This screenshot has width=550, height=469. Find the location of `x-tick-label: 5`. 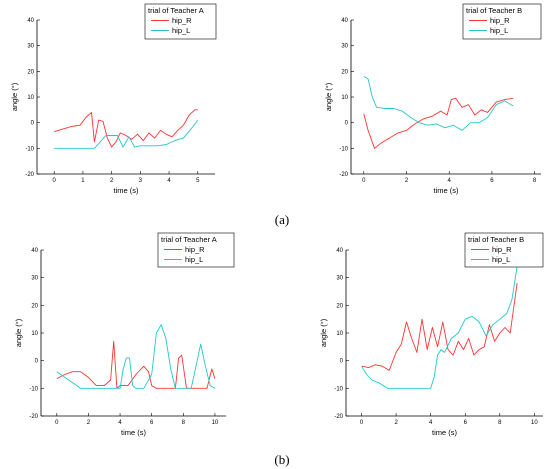

x-tick-label: 5 is located at coordinates (198, 181).